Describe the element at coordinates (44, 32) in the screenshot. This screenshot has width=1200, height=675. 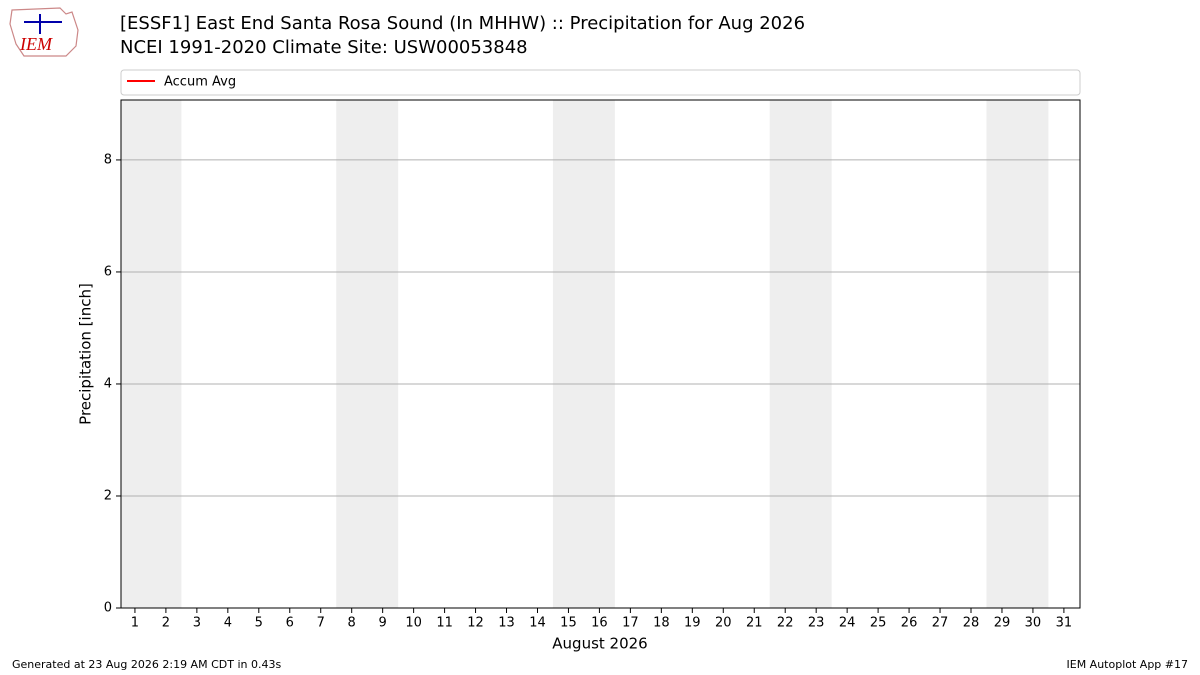
I see `logo: IEM` at that location.